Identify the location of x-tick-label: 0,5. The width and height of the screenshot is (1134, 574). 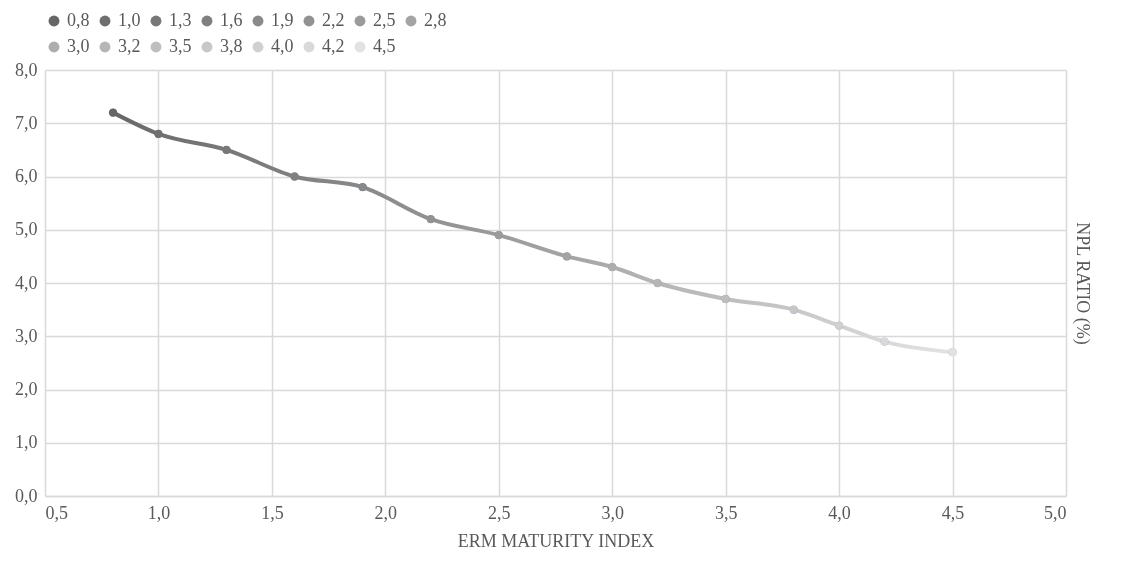
(56, 512).